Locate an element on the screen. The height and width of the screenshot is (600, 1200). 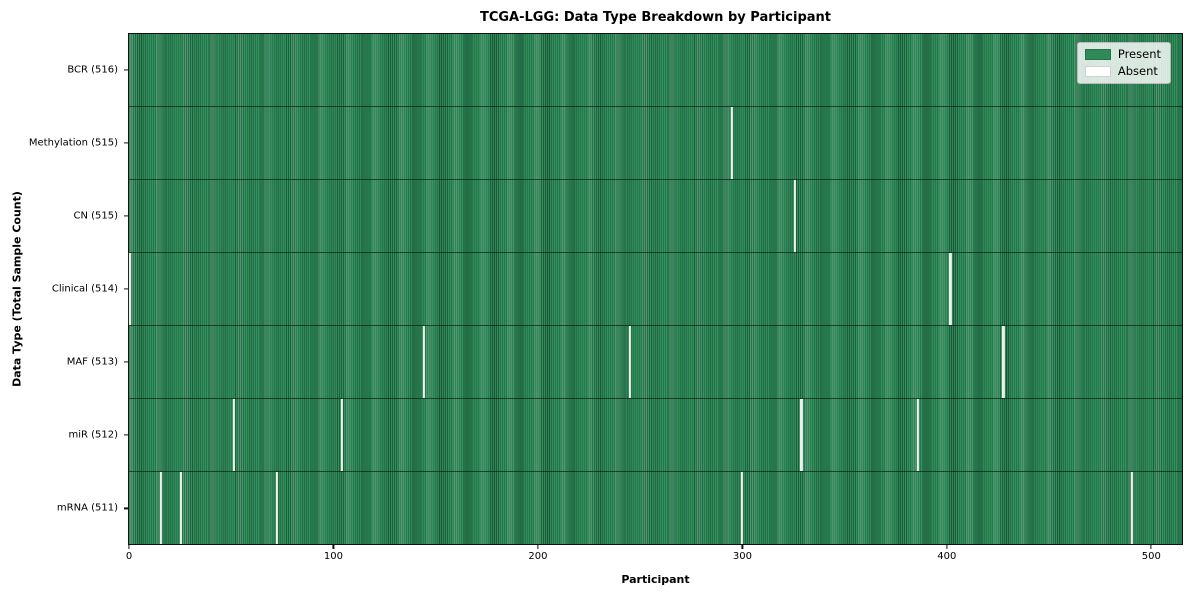
x-tick-label: 200 is located at coordinates (538, 556).